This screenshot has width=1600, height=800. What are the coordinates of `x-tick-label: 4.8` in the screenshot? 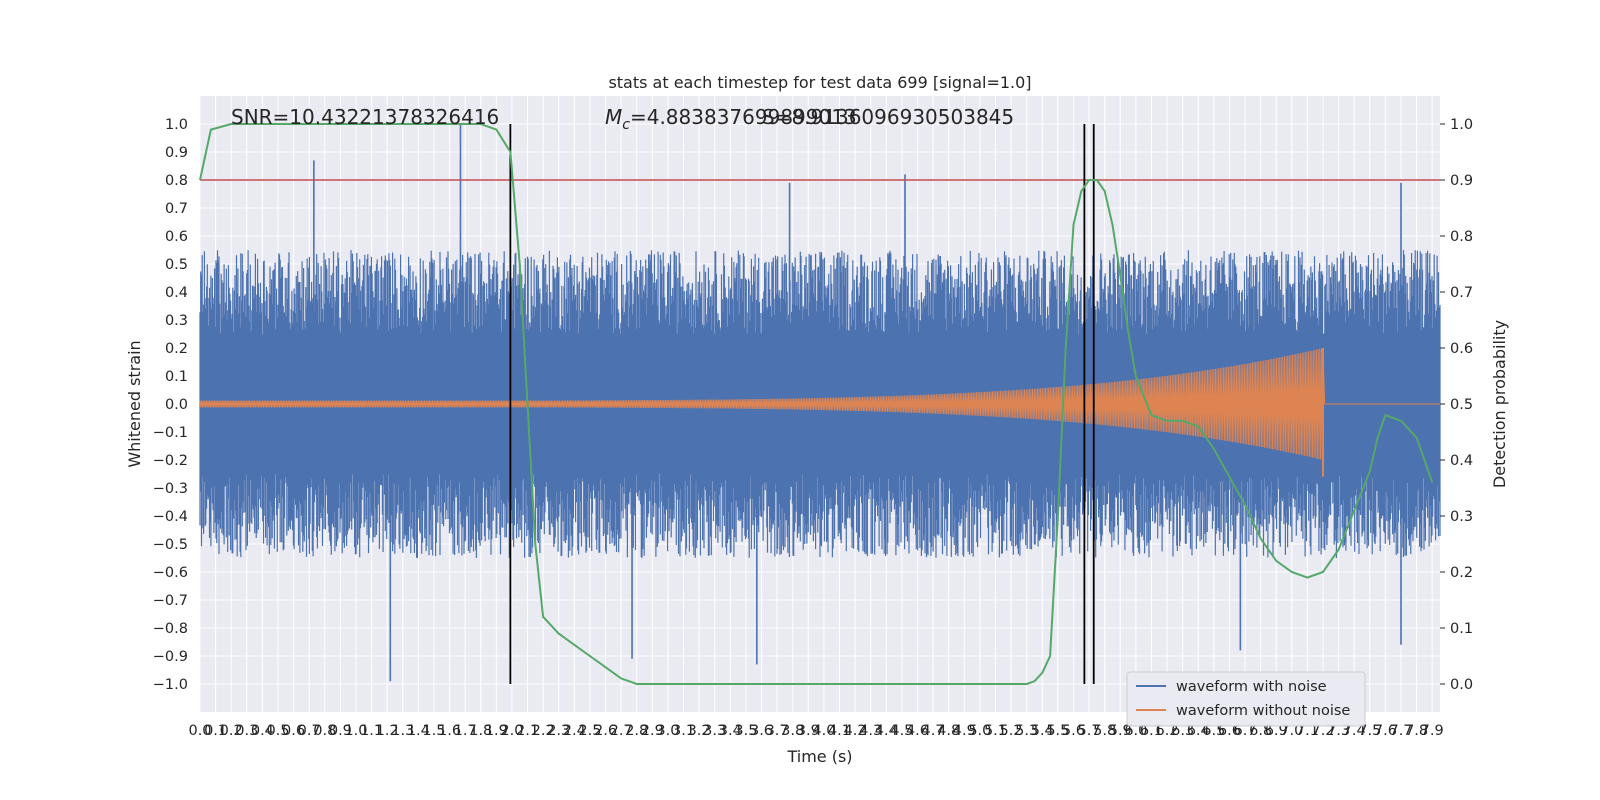 It's located at (948, 731).